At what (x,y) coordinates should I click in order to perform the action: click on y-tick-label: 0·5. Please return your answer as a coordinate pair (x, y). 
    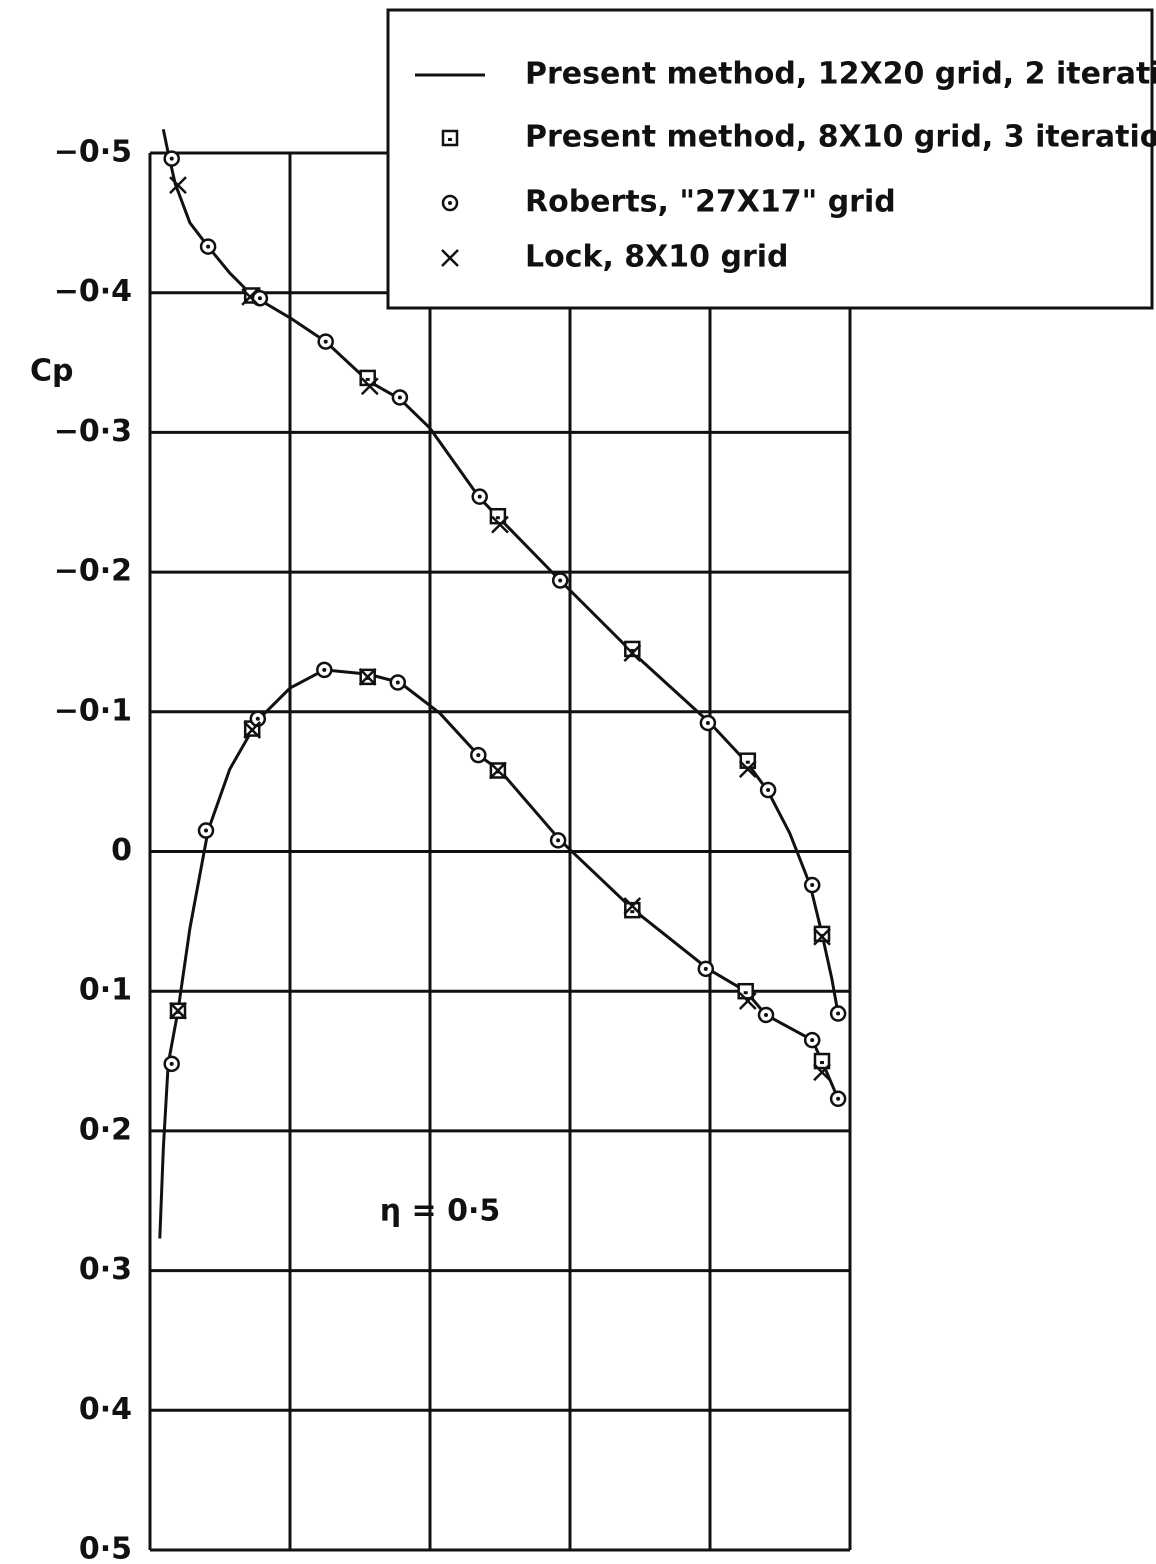
    Looking at the image, I should click on (105, 1548).